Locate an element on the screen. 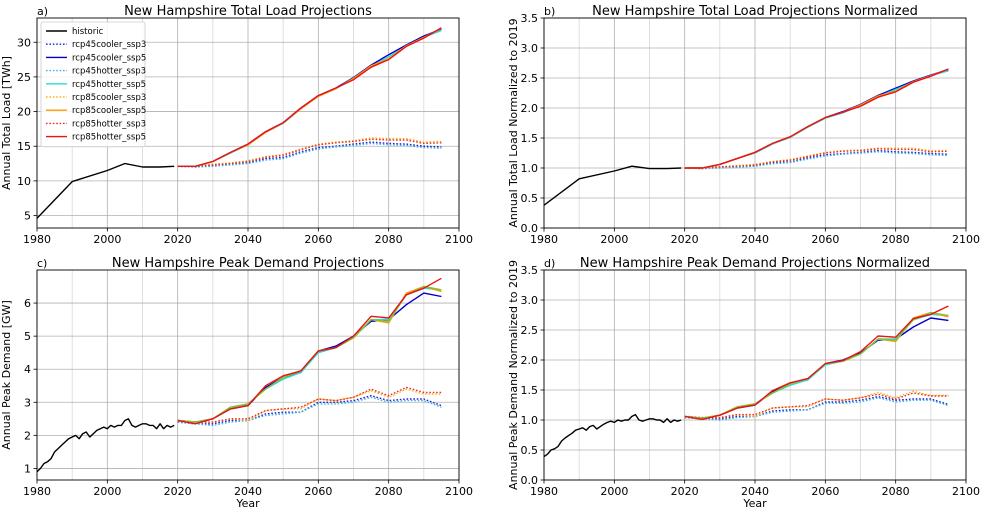 The image size is (985, 513). legend-label: historic is located at coordinates (88, 32).